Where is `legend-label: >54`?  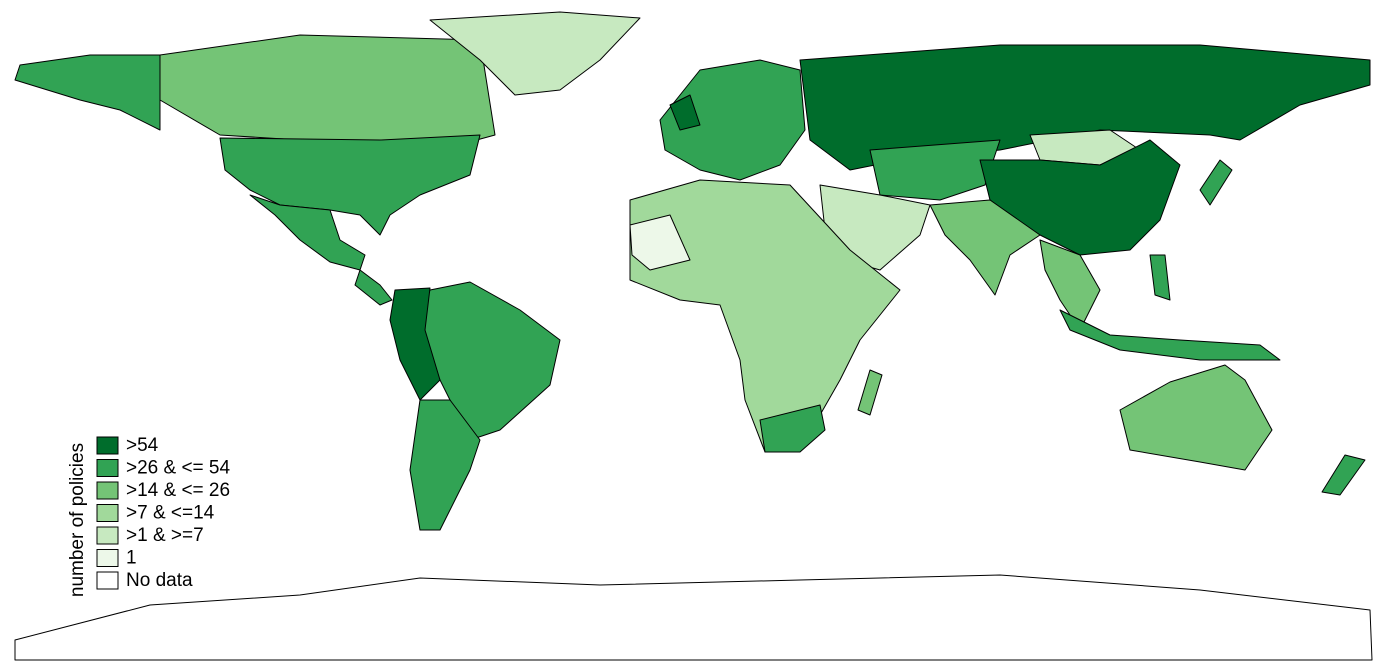 legend-label: >54 is located at coordinates (142, 445).